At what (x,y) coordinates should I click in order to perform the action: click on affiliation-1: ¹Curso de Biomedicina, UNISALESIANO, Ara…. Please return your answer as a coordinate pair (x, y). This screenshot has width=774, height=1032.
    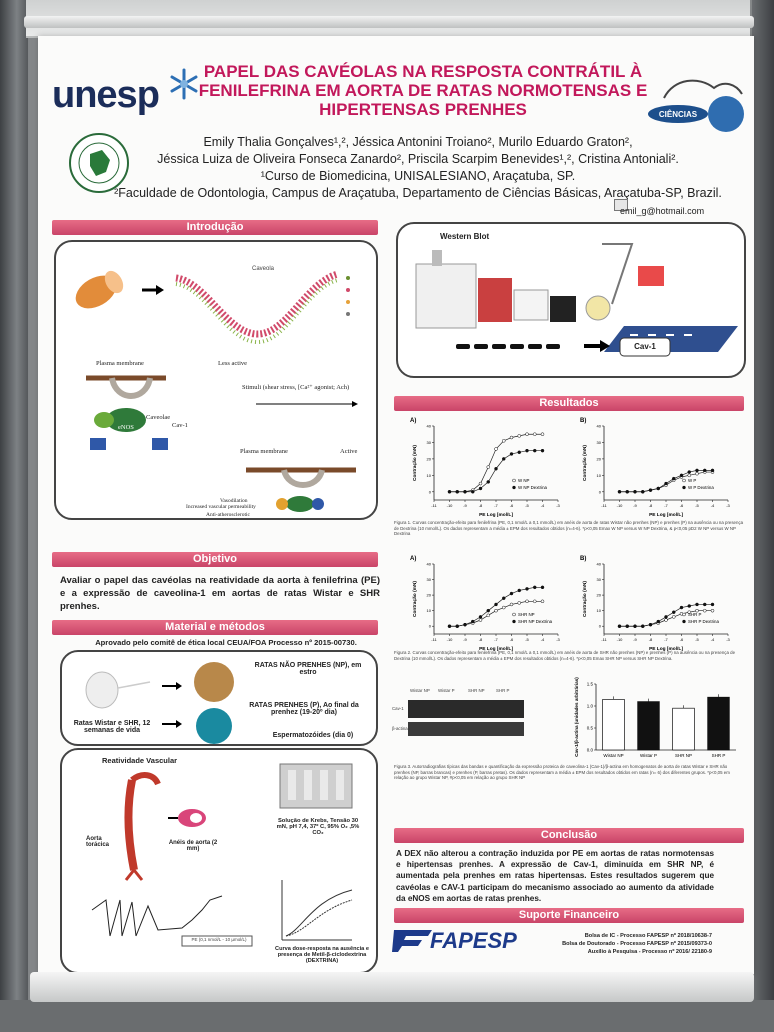
    Looking at the image, I should click on (418, 176).